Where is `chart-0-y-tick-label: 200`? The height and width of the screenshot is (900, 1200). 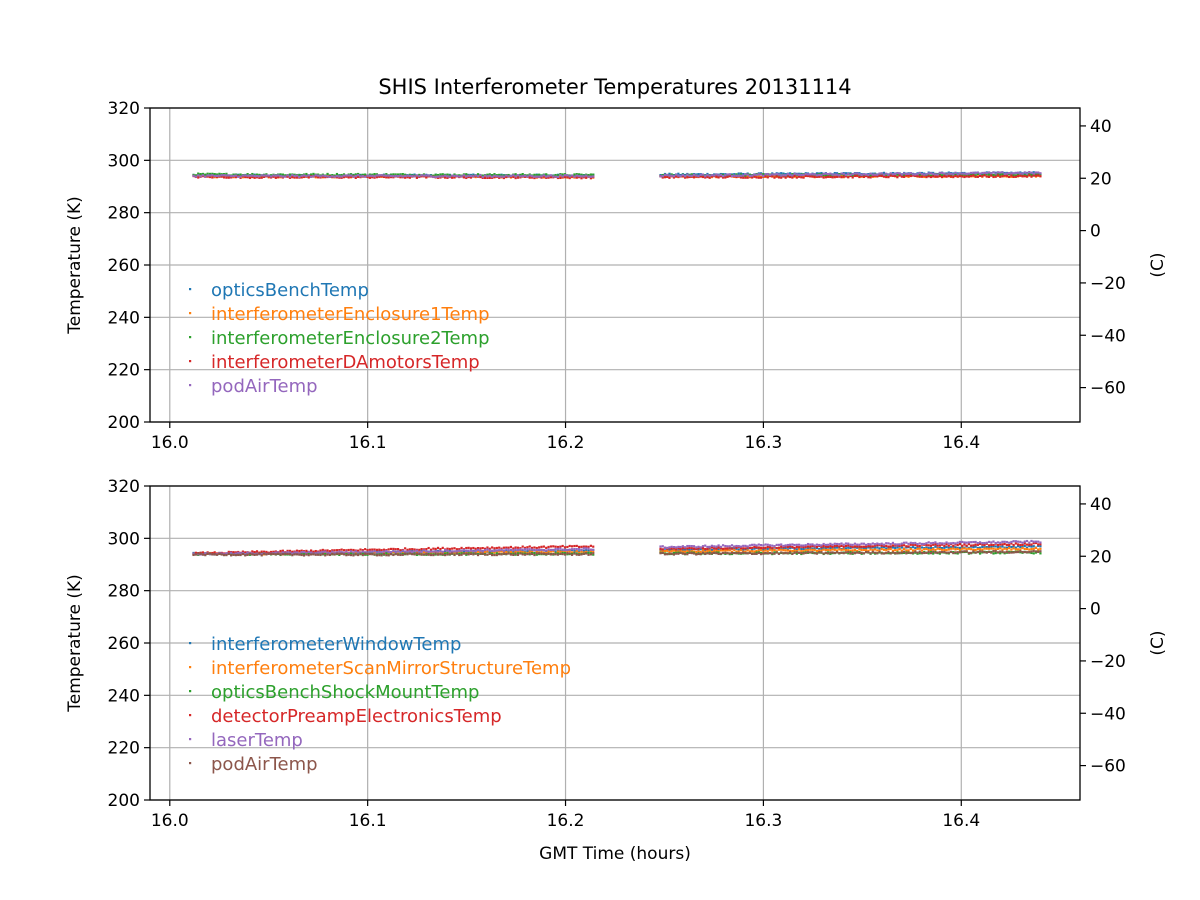 chart-0-y-tick-label: 200 is located at coordinates (124, 423).